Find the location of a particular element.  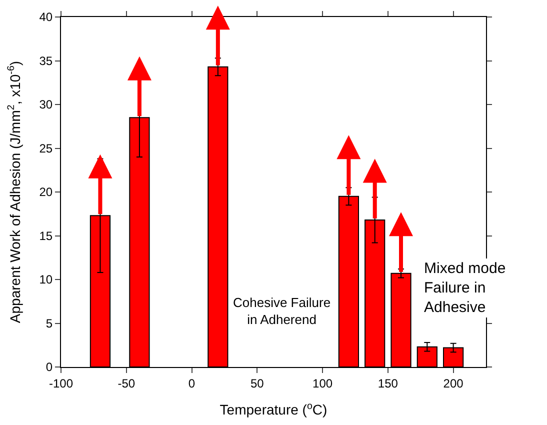

y-tick-label: 25 is located at coordinates (46, 148).